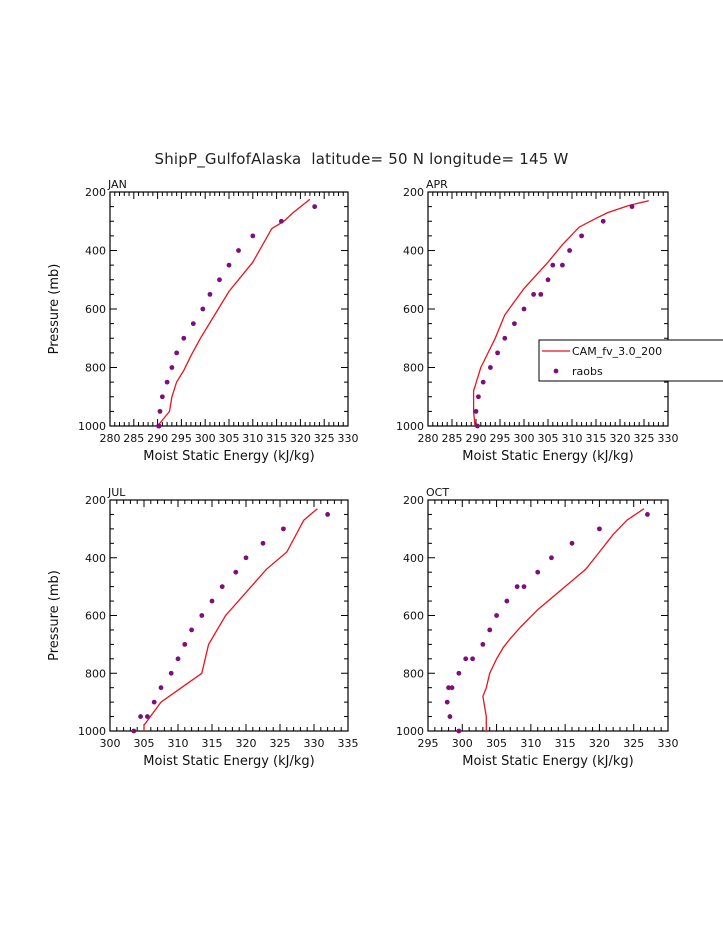 This screenshot has height=935, width=723. I want to click on panel-label: OCT, so click(437, 492).